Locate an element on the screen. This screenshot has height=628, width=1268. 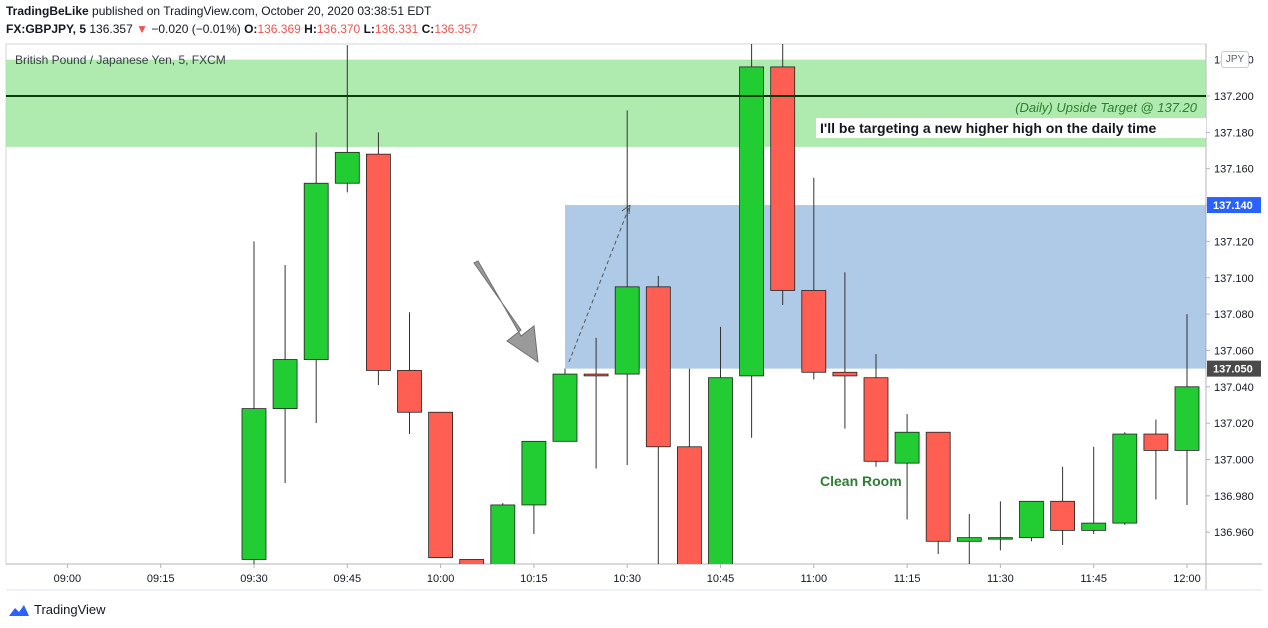
open-value: 136.369 is located at coordinates (279, 29).